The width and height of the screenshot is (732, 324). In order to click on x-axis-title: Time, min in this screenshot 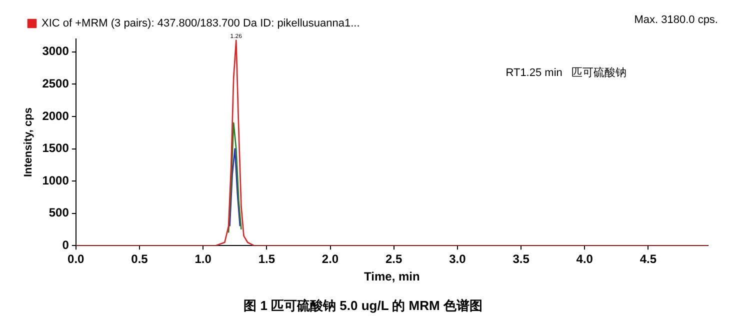, I will do `click(392, 277)`.